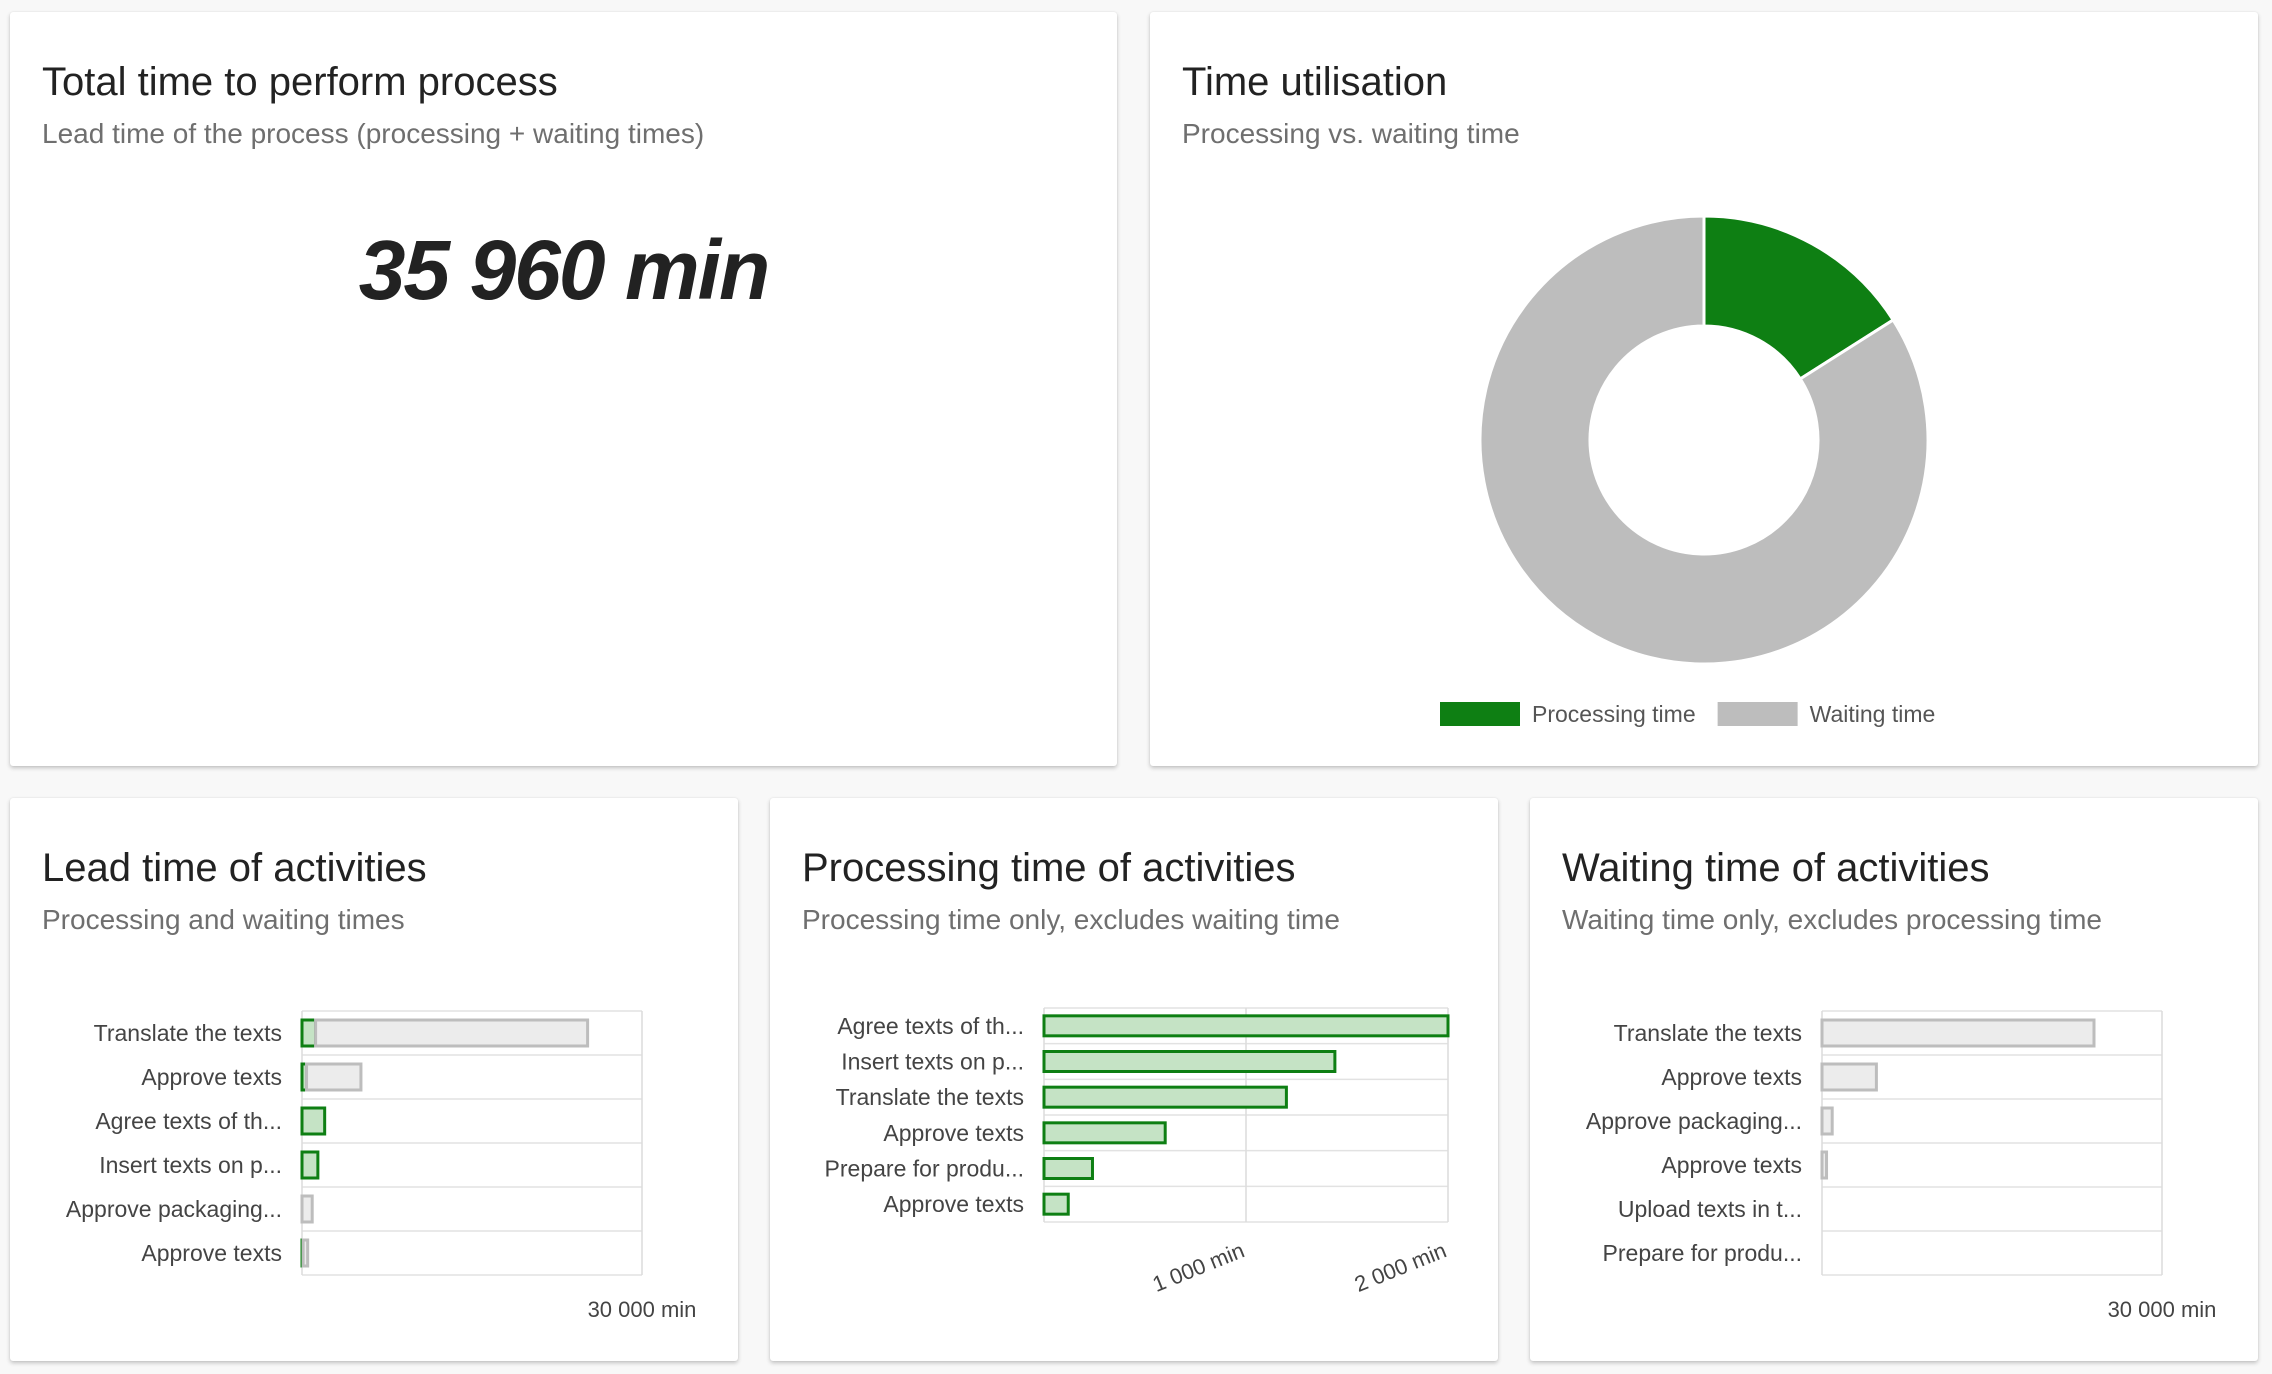  What do you see at coordinates (1614, 714) in the screenshot?
I see `legend-label: Processing time` at bounding box center [1614, 714].